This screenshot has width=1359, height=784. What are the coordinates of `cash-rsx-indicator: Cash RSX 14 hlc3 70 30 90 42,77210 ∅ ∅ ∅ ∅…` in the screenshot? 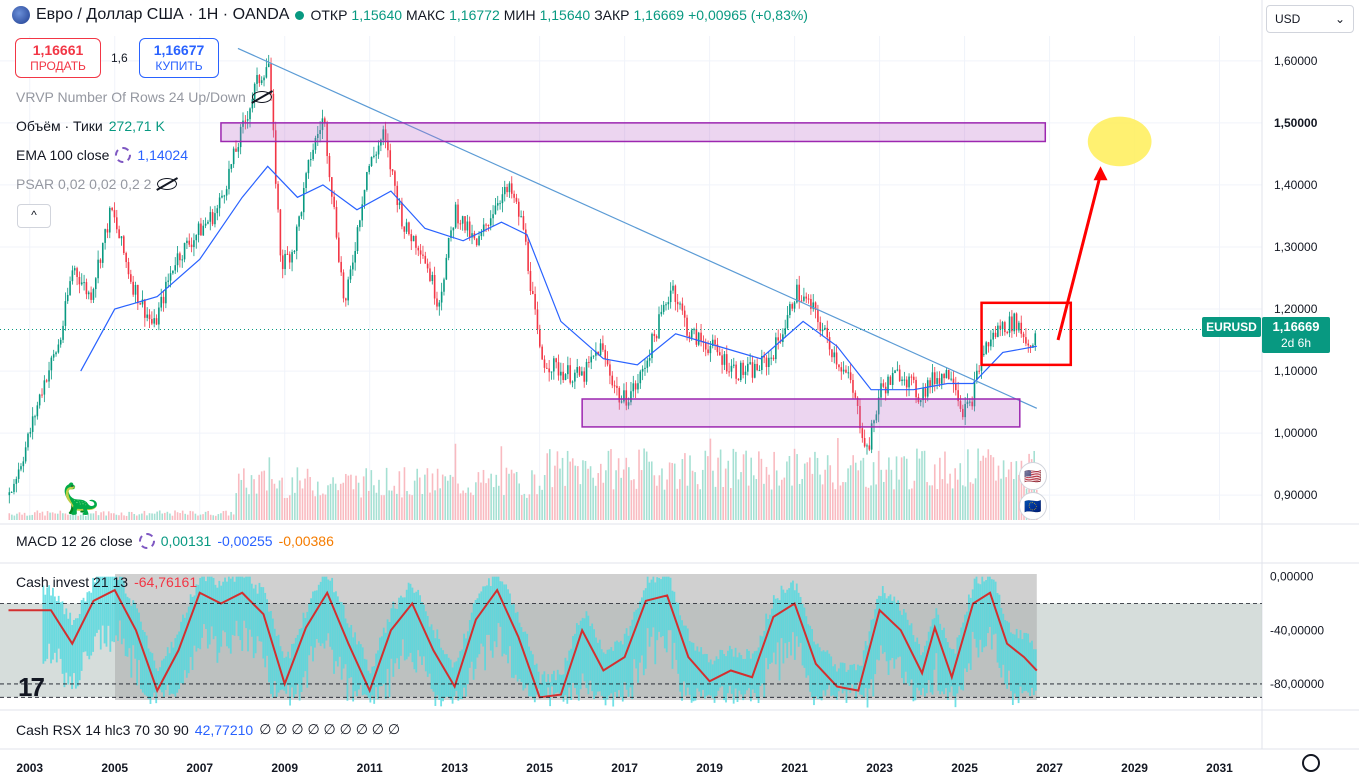 It's located at (208, 729).